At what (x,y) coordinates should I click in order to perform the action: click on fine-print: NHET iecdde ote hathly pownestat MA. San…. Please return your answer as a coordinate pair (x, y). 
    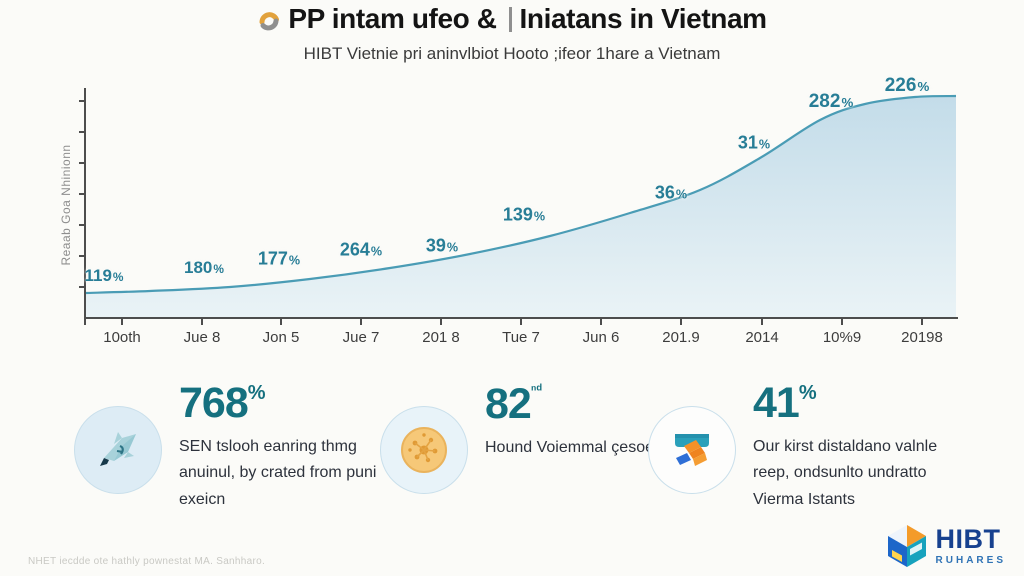
    Looking at the image, I should click on (147, 561).